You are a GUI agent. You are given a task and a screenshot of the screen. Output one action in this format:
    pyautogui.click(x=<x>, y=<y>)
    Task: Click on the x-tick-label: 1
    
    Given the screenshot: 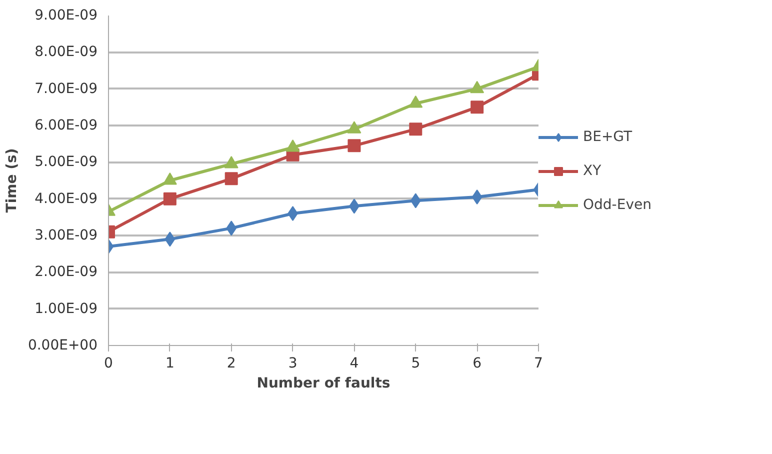 What is the action you would take?
    pyautogui.click(x=169, y=364)
    